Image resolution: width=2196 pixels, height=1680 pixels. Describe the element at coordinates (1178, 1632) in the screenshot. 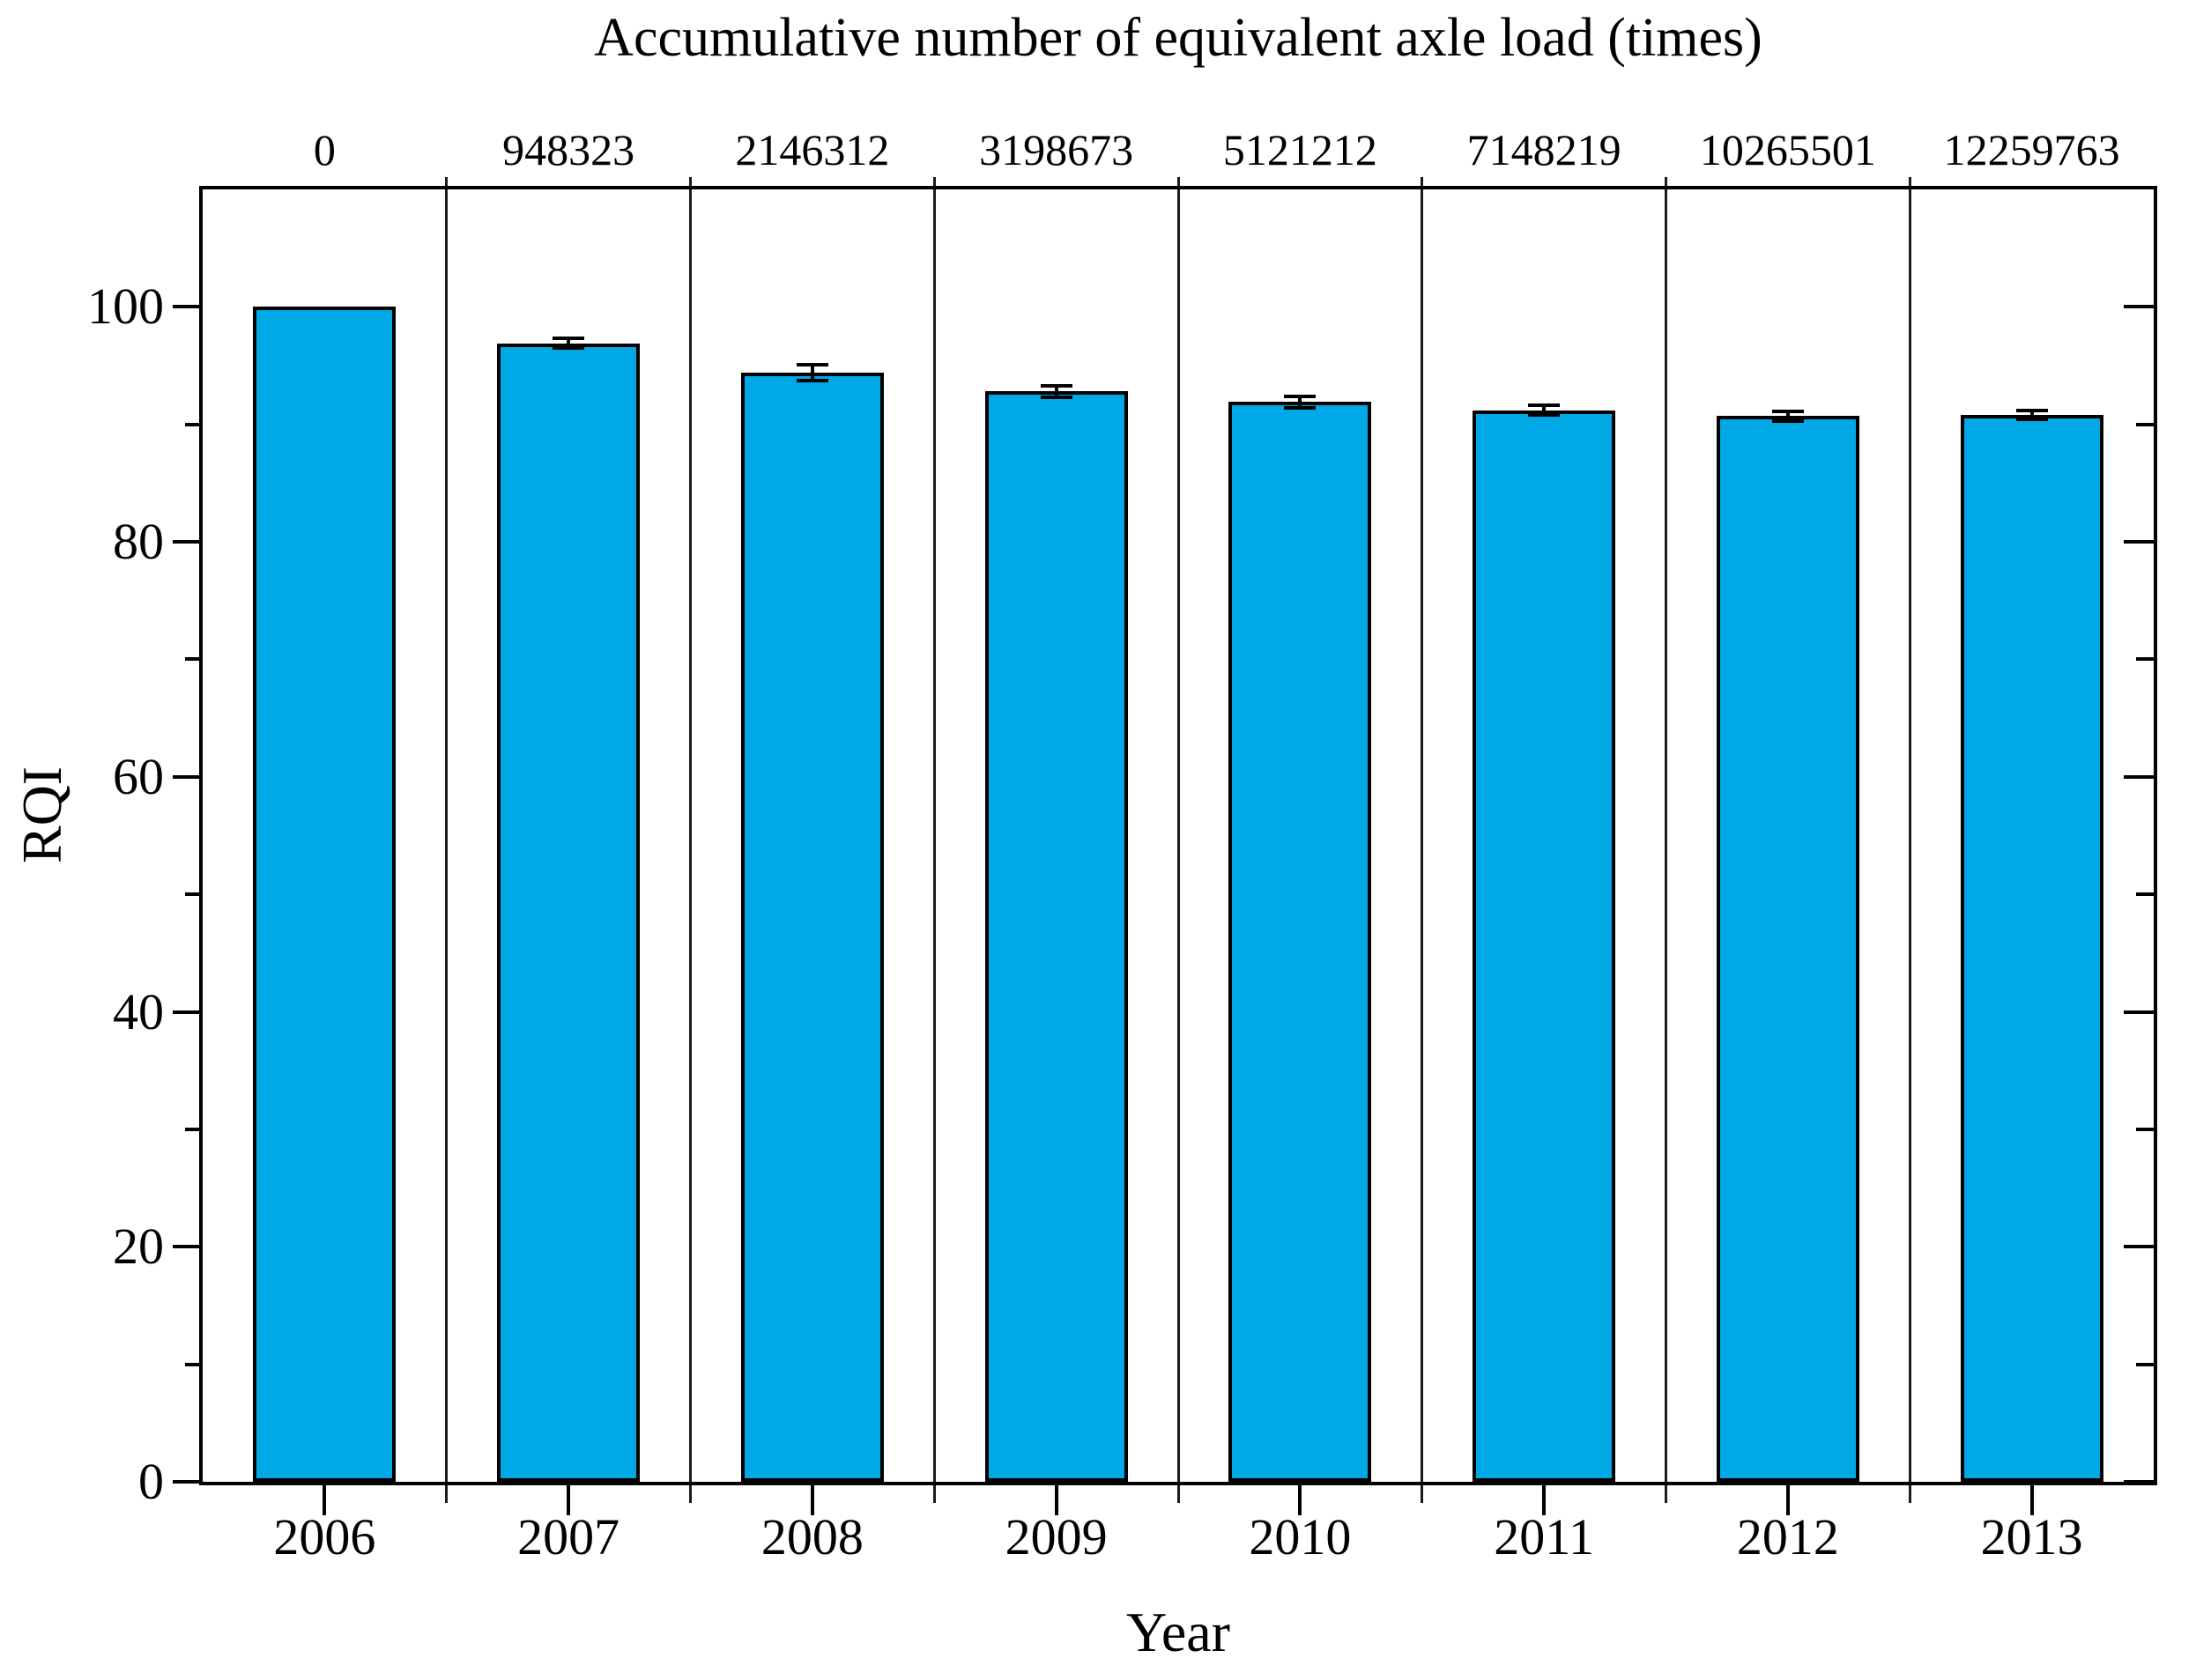

I see `x-axis-label: Year` at that location.